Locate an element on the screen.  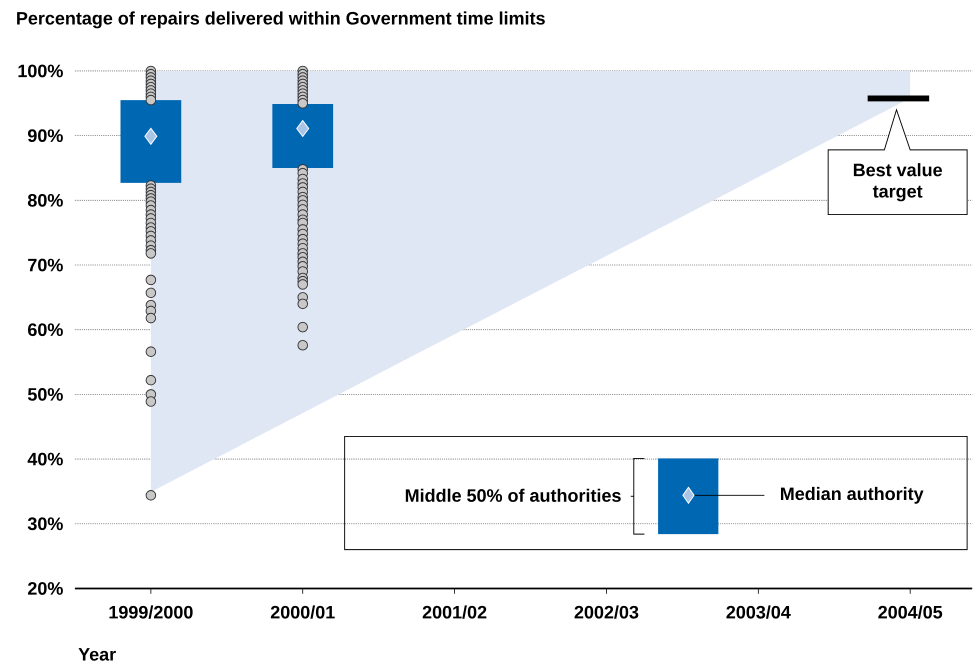
y-tick-label: 100% is located at coordinates (40, 71).